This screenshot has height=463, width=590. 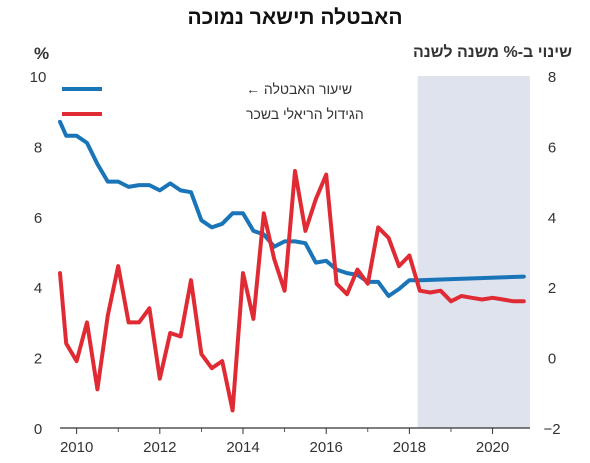 What do you see at coordinates (492, 447) in the screenshot?
I see `x-tick-label: 2020` at bounding box center [492, 447].